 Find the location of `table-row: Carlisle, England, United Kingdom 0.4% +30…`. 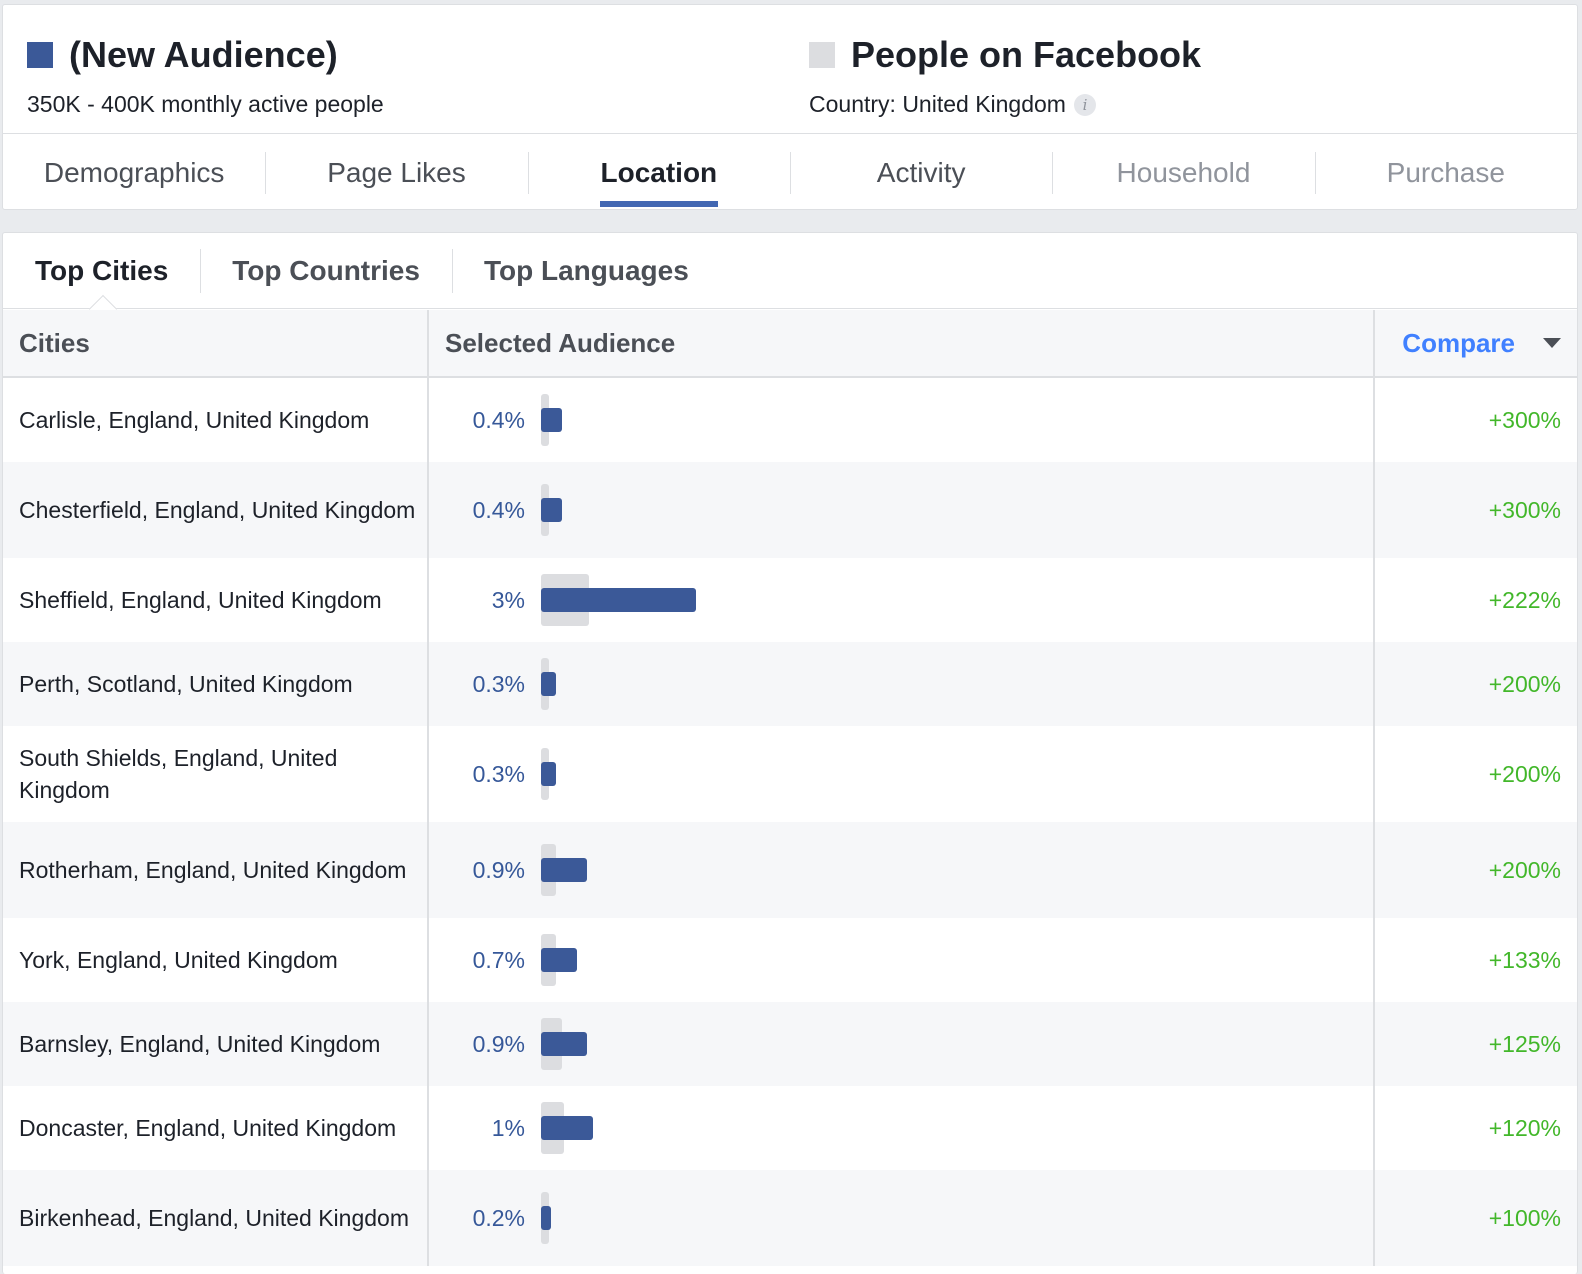

table-row: Carlisle, England, United Kingdom 0.4% +30… is located at coordinates (790, 420).